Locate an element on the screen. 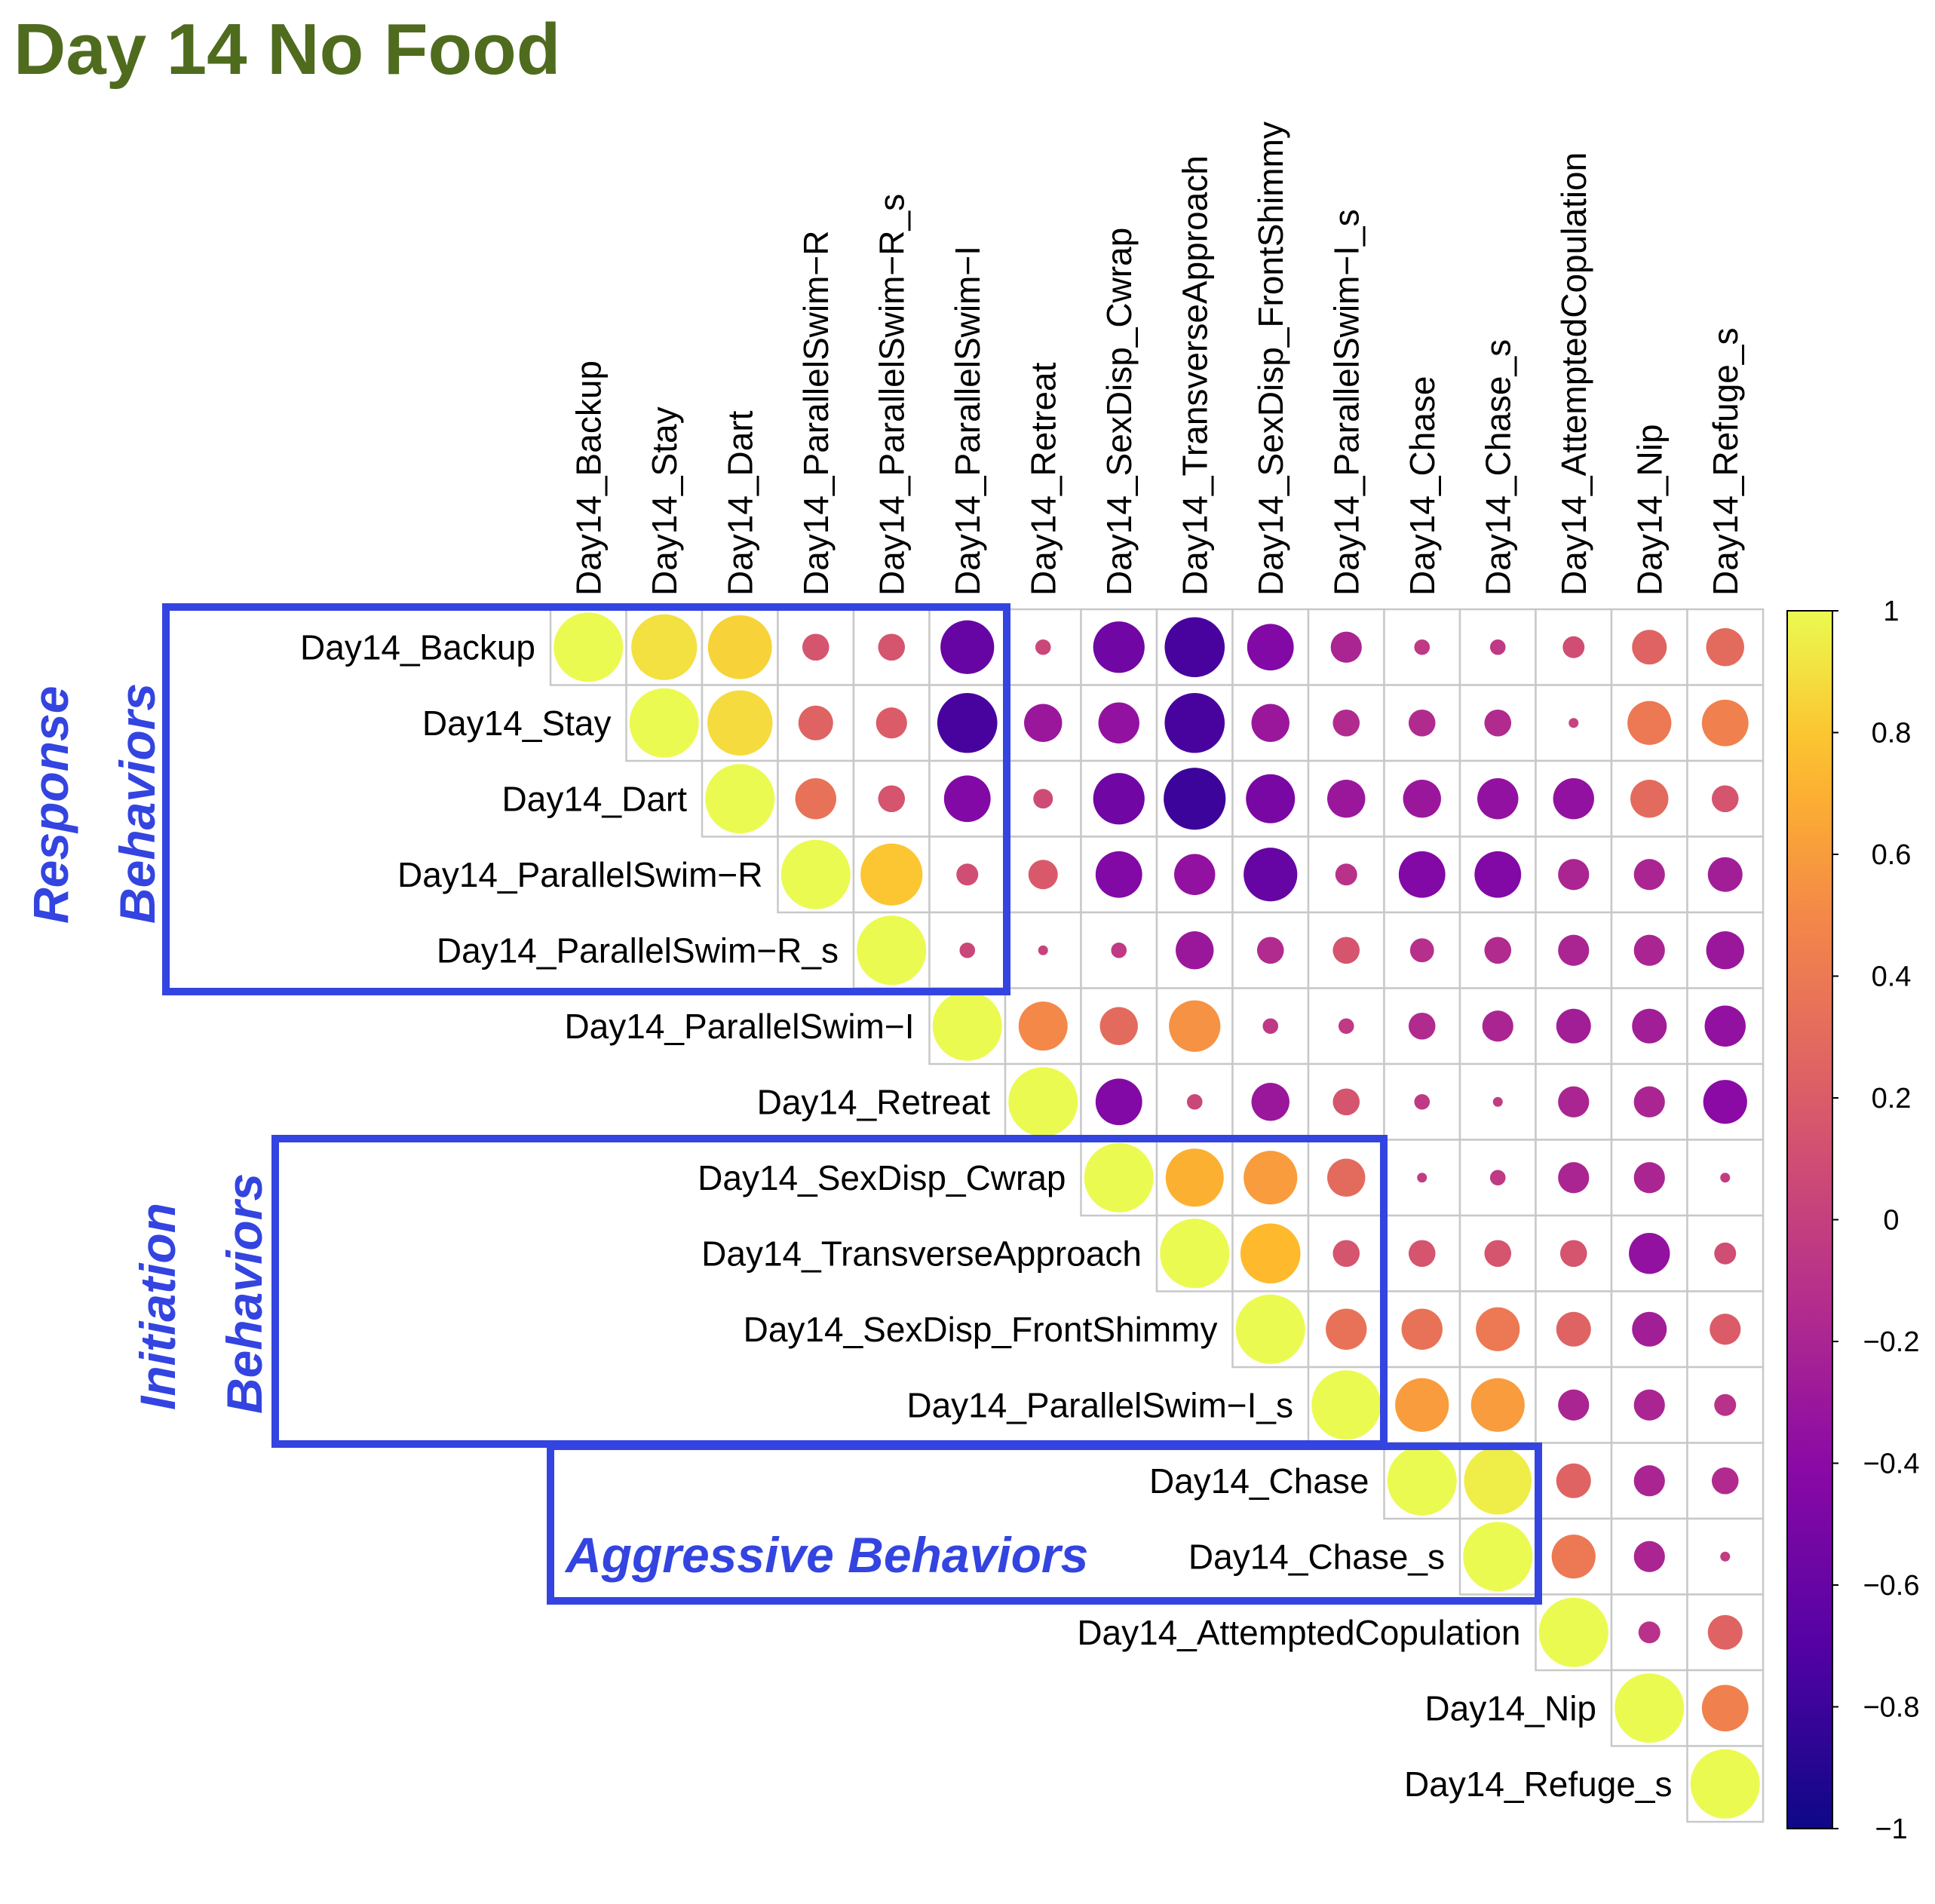 The image size is (1935, 1904). colorbar: 1 0.8 0.6 0.4 0.2 0 −0.2 −0.4 −0.6 −0.8 −1 is located at coordinates (1853, 1220).